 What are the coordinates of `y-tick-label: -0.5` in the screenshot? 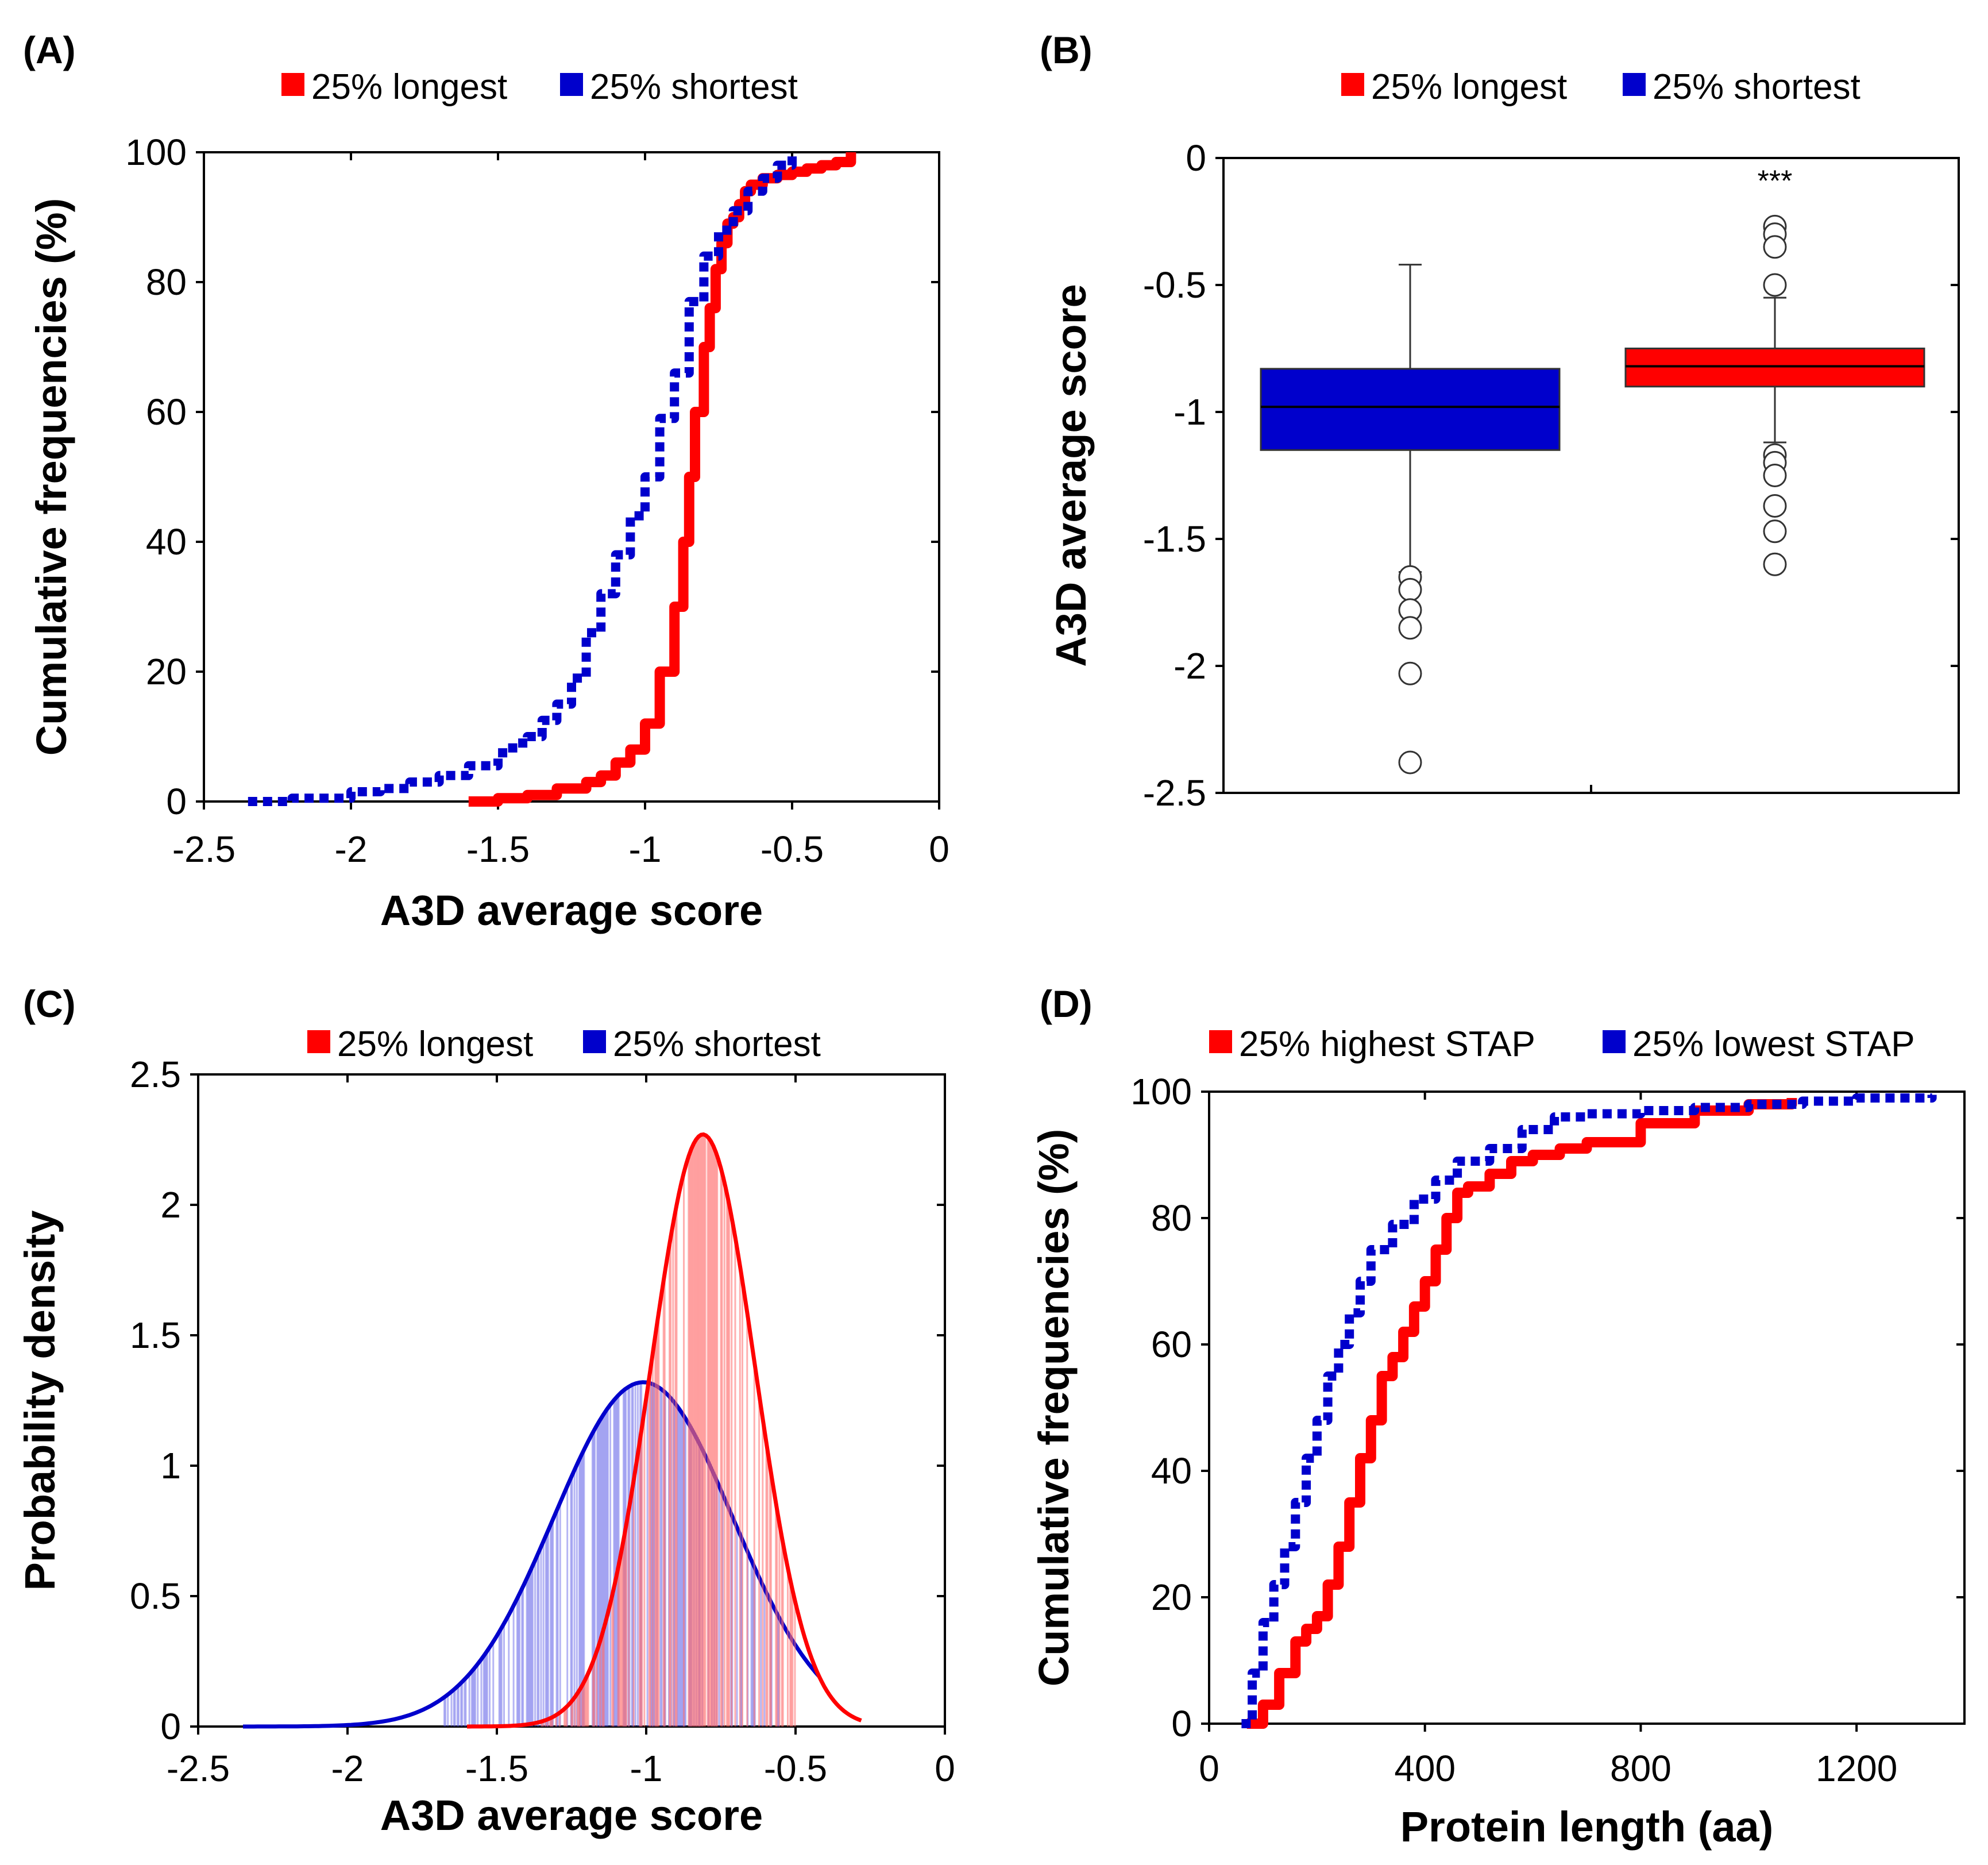 It's located at (1175, 285).